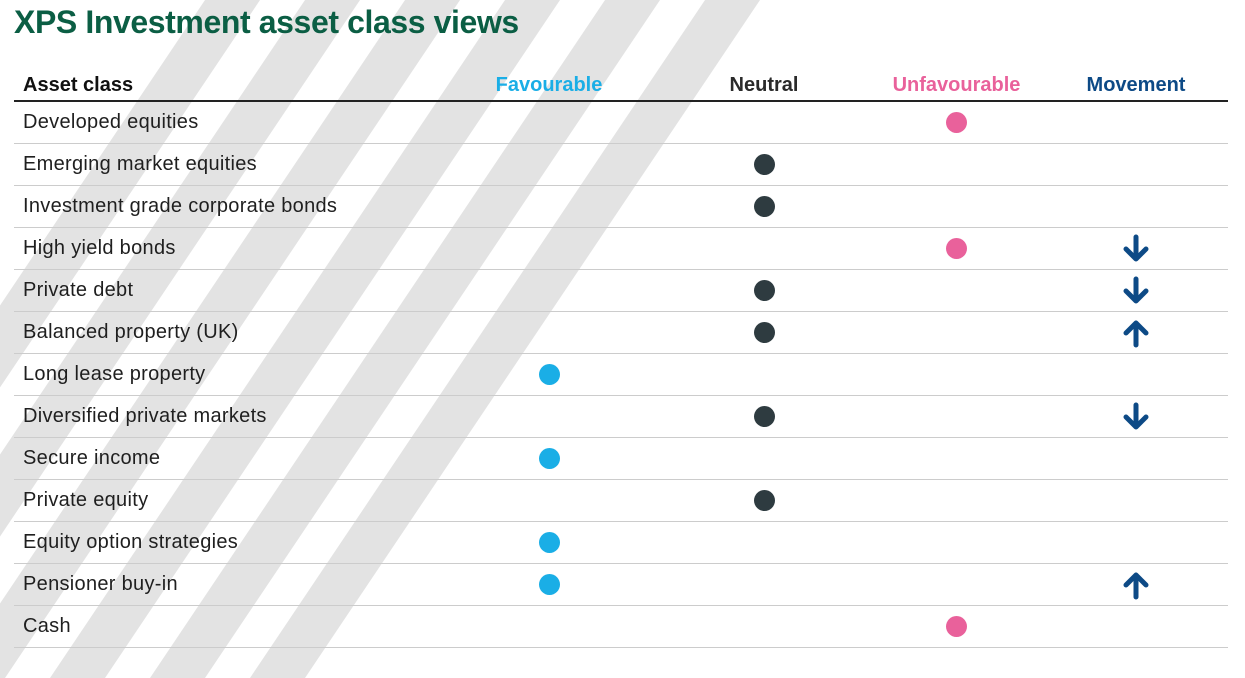 The width and height of the screenshot is (1245, 678). I want to click on table-row: Long lease property, so click(621, 374).